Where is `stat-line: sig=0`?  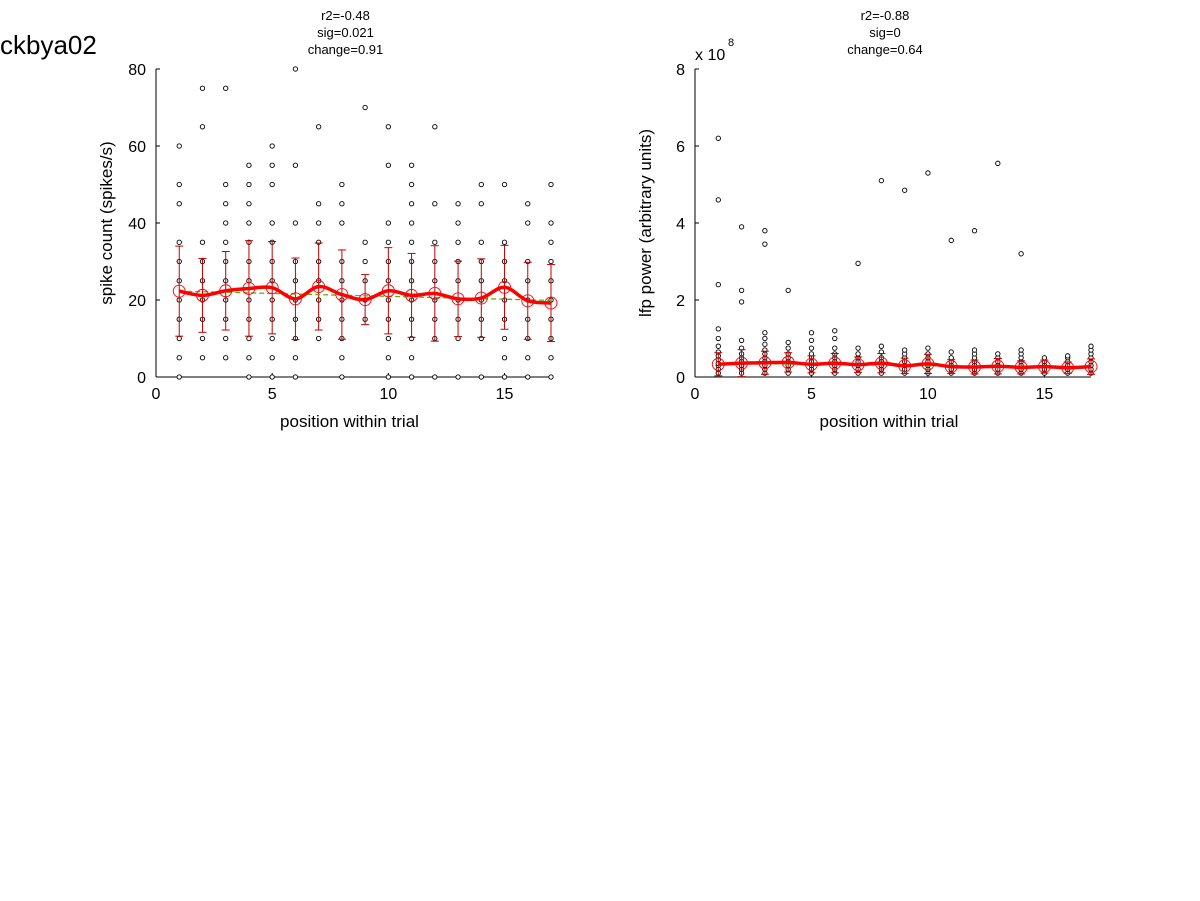
stat-line: sig=0 is located at coordinates (884, 32).